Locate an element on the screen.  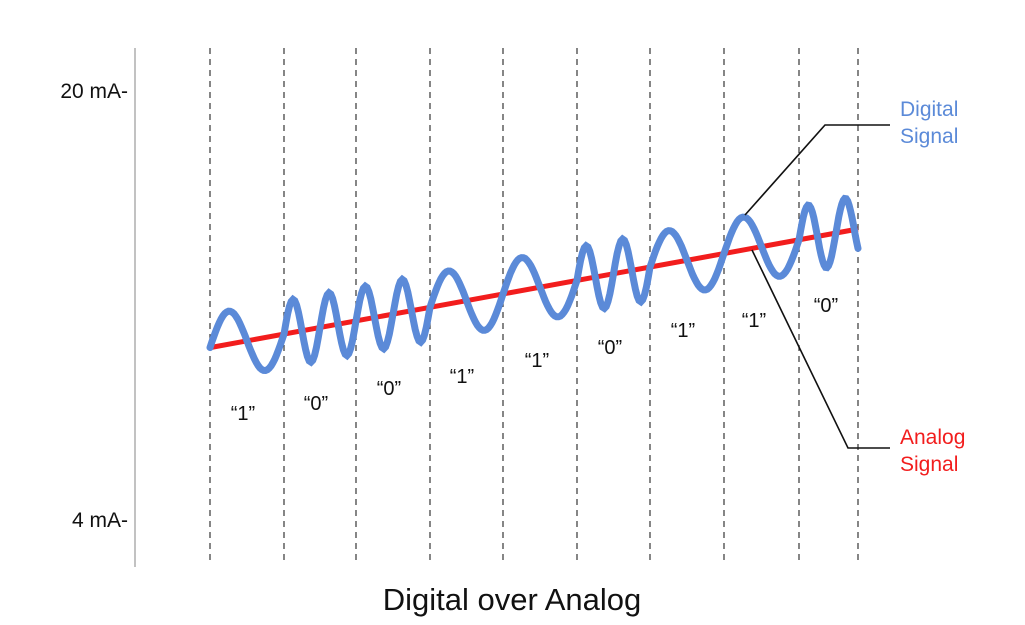
analog-legend: Signal is located at coordinates (929, 464).